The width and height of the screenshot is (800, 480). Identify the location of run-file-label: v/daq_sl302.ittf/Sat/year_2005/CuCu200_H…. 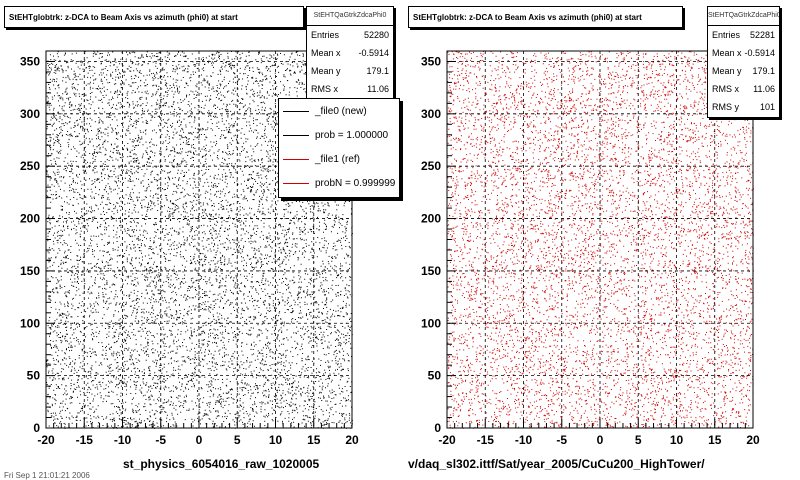
(556, 464).